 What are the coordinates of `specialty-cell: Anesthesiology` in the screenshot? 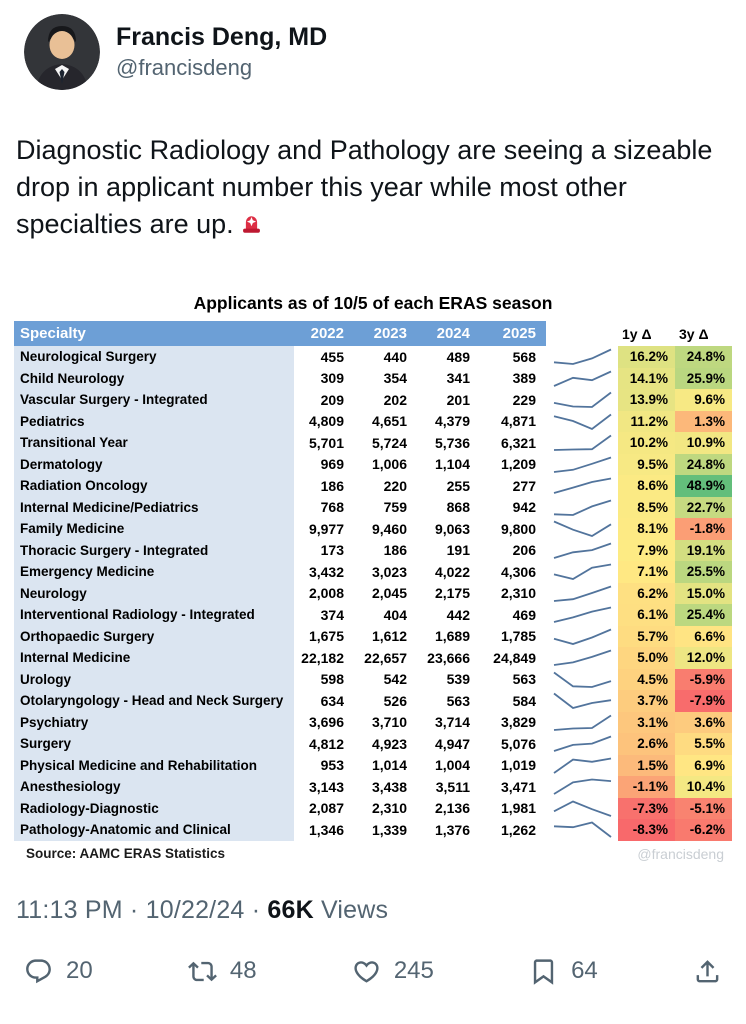 It's located at (154, 787).